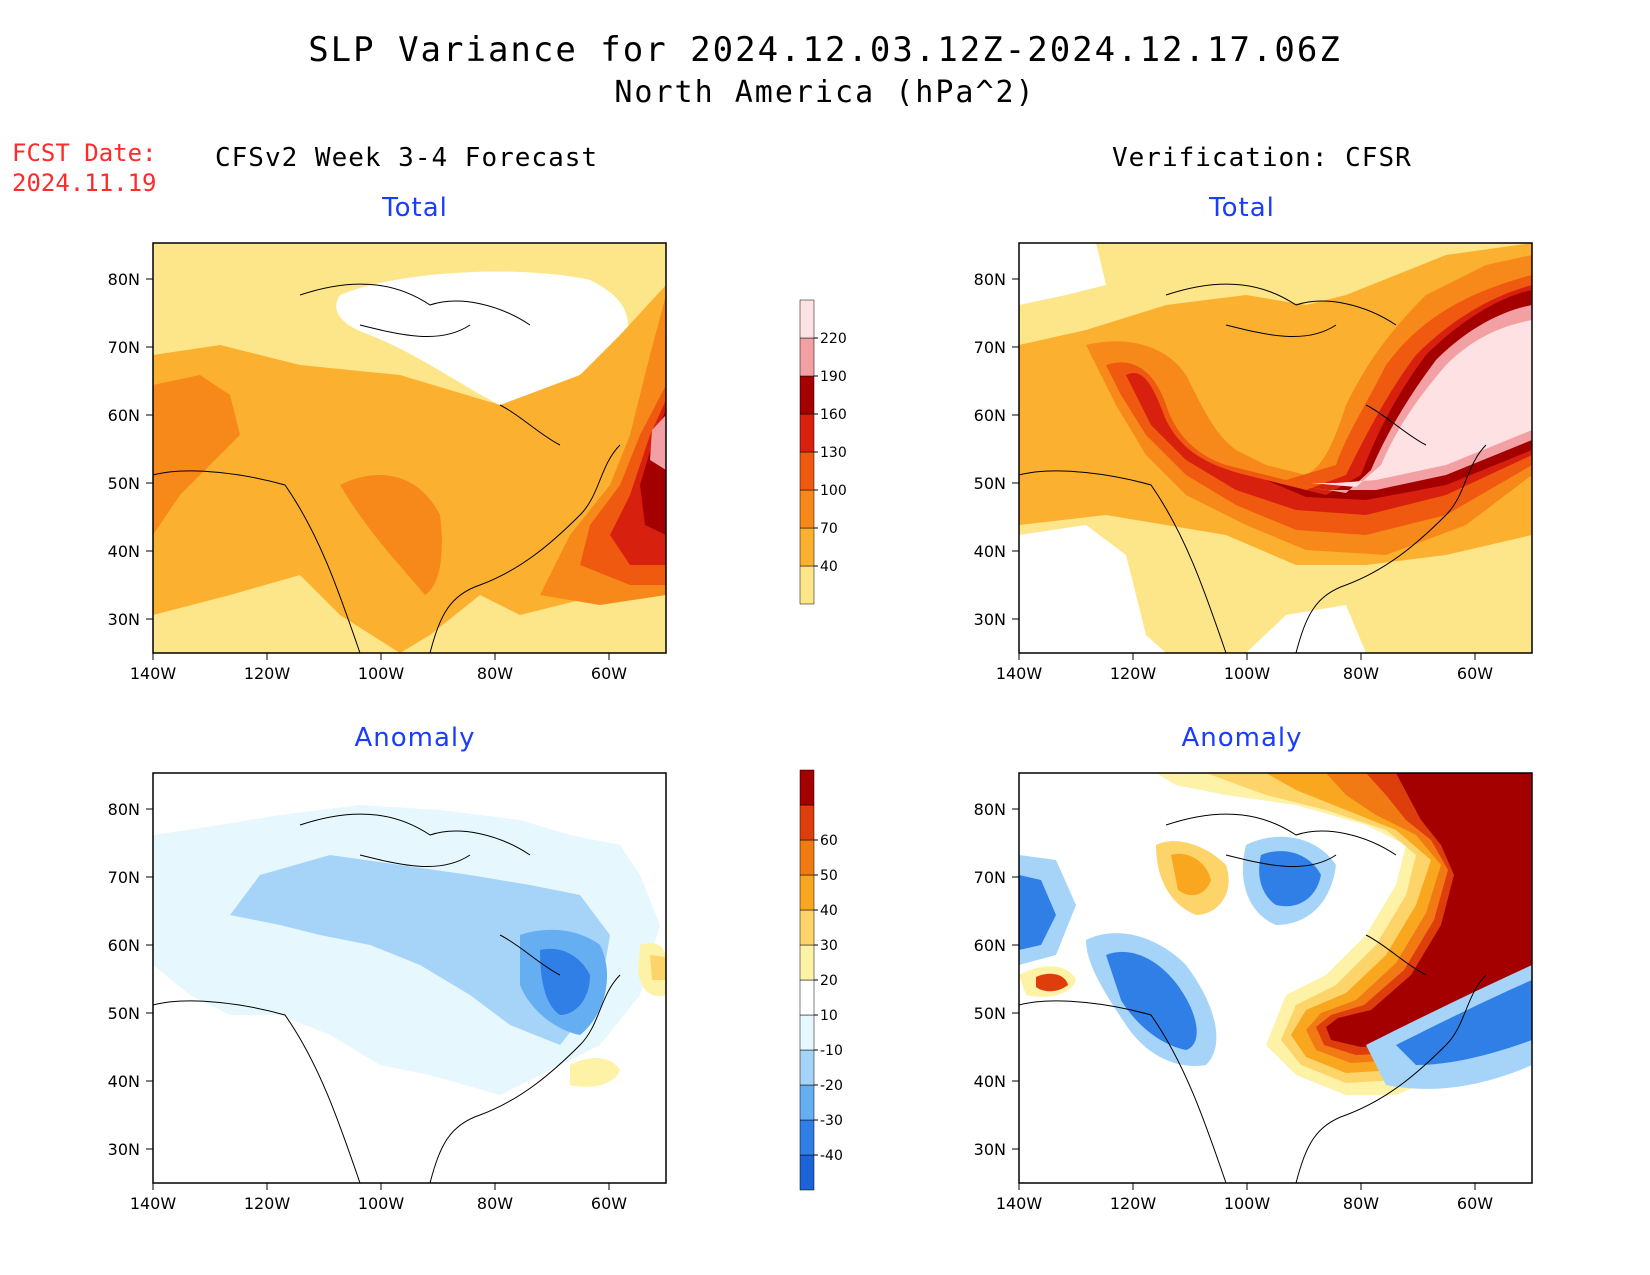  I want to click on colorbar-total-swatches, so click(807, 452).